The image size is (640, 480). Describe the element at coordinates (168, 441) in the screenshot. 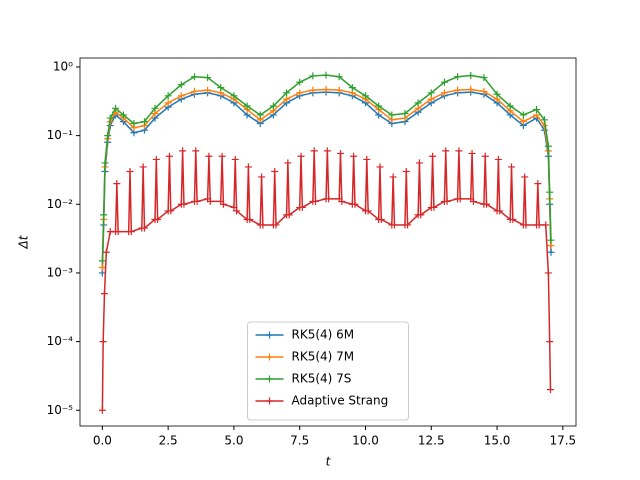

I see `x-tick-label: 2.5` at that location.